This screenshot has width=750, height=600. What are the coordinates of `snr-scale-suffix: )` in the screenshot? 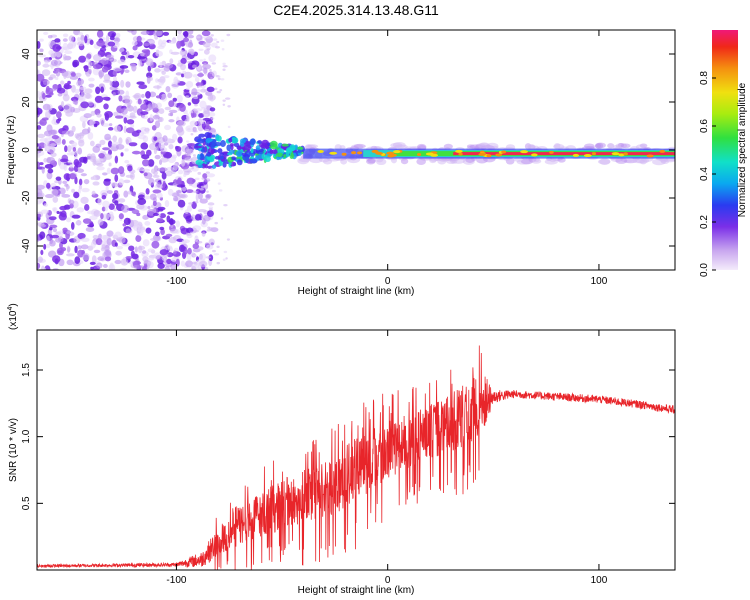 It's located at (13, 304).